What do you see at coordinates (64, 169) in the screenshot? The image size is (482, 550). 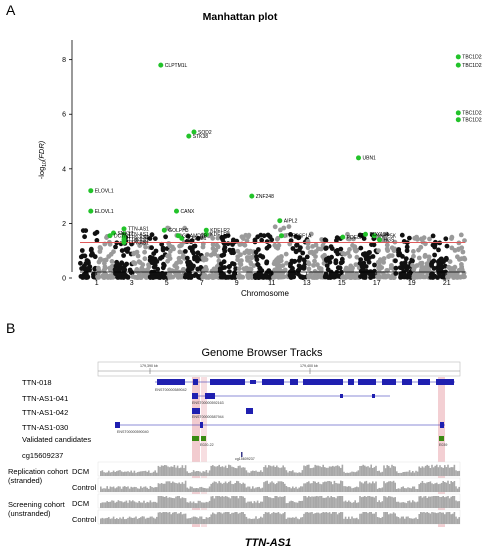 I see `y-tick-label: 4` at bounding box center [64, 169].